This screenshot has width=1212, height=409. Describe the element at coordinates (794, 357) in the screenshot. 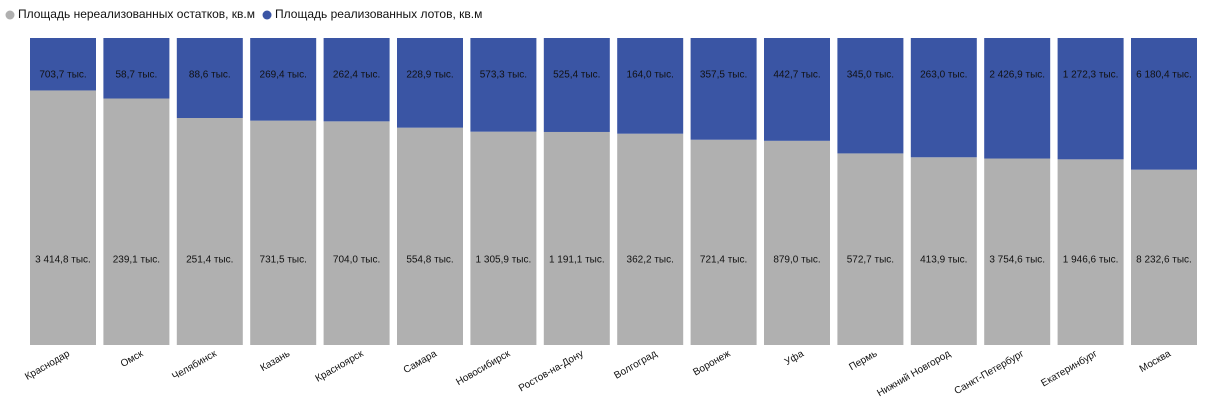

I see `x-tick-label: Уфа` at that location.